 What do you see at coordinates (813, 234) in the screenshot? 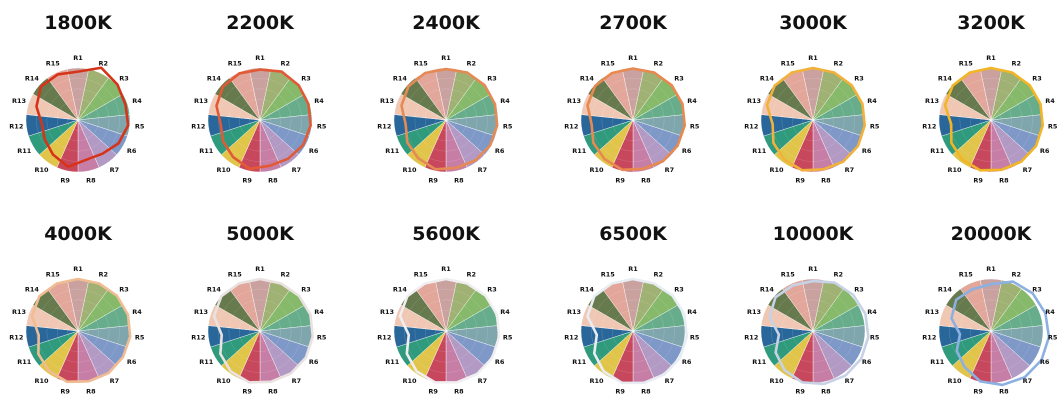
I see `chart-title: 10000K` at bounding box center [813, 234].